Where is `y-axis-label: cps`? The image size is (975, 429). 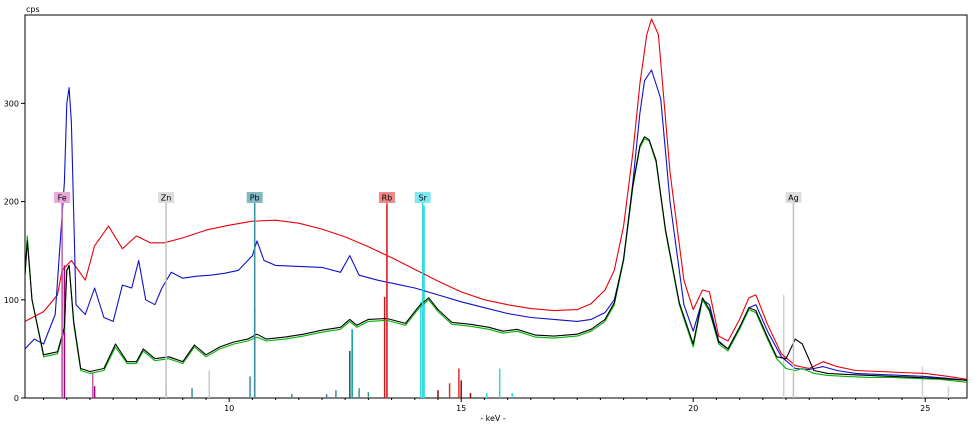
y-axis-label: cps is located at coordinates (33, 9).